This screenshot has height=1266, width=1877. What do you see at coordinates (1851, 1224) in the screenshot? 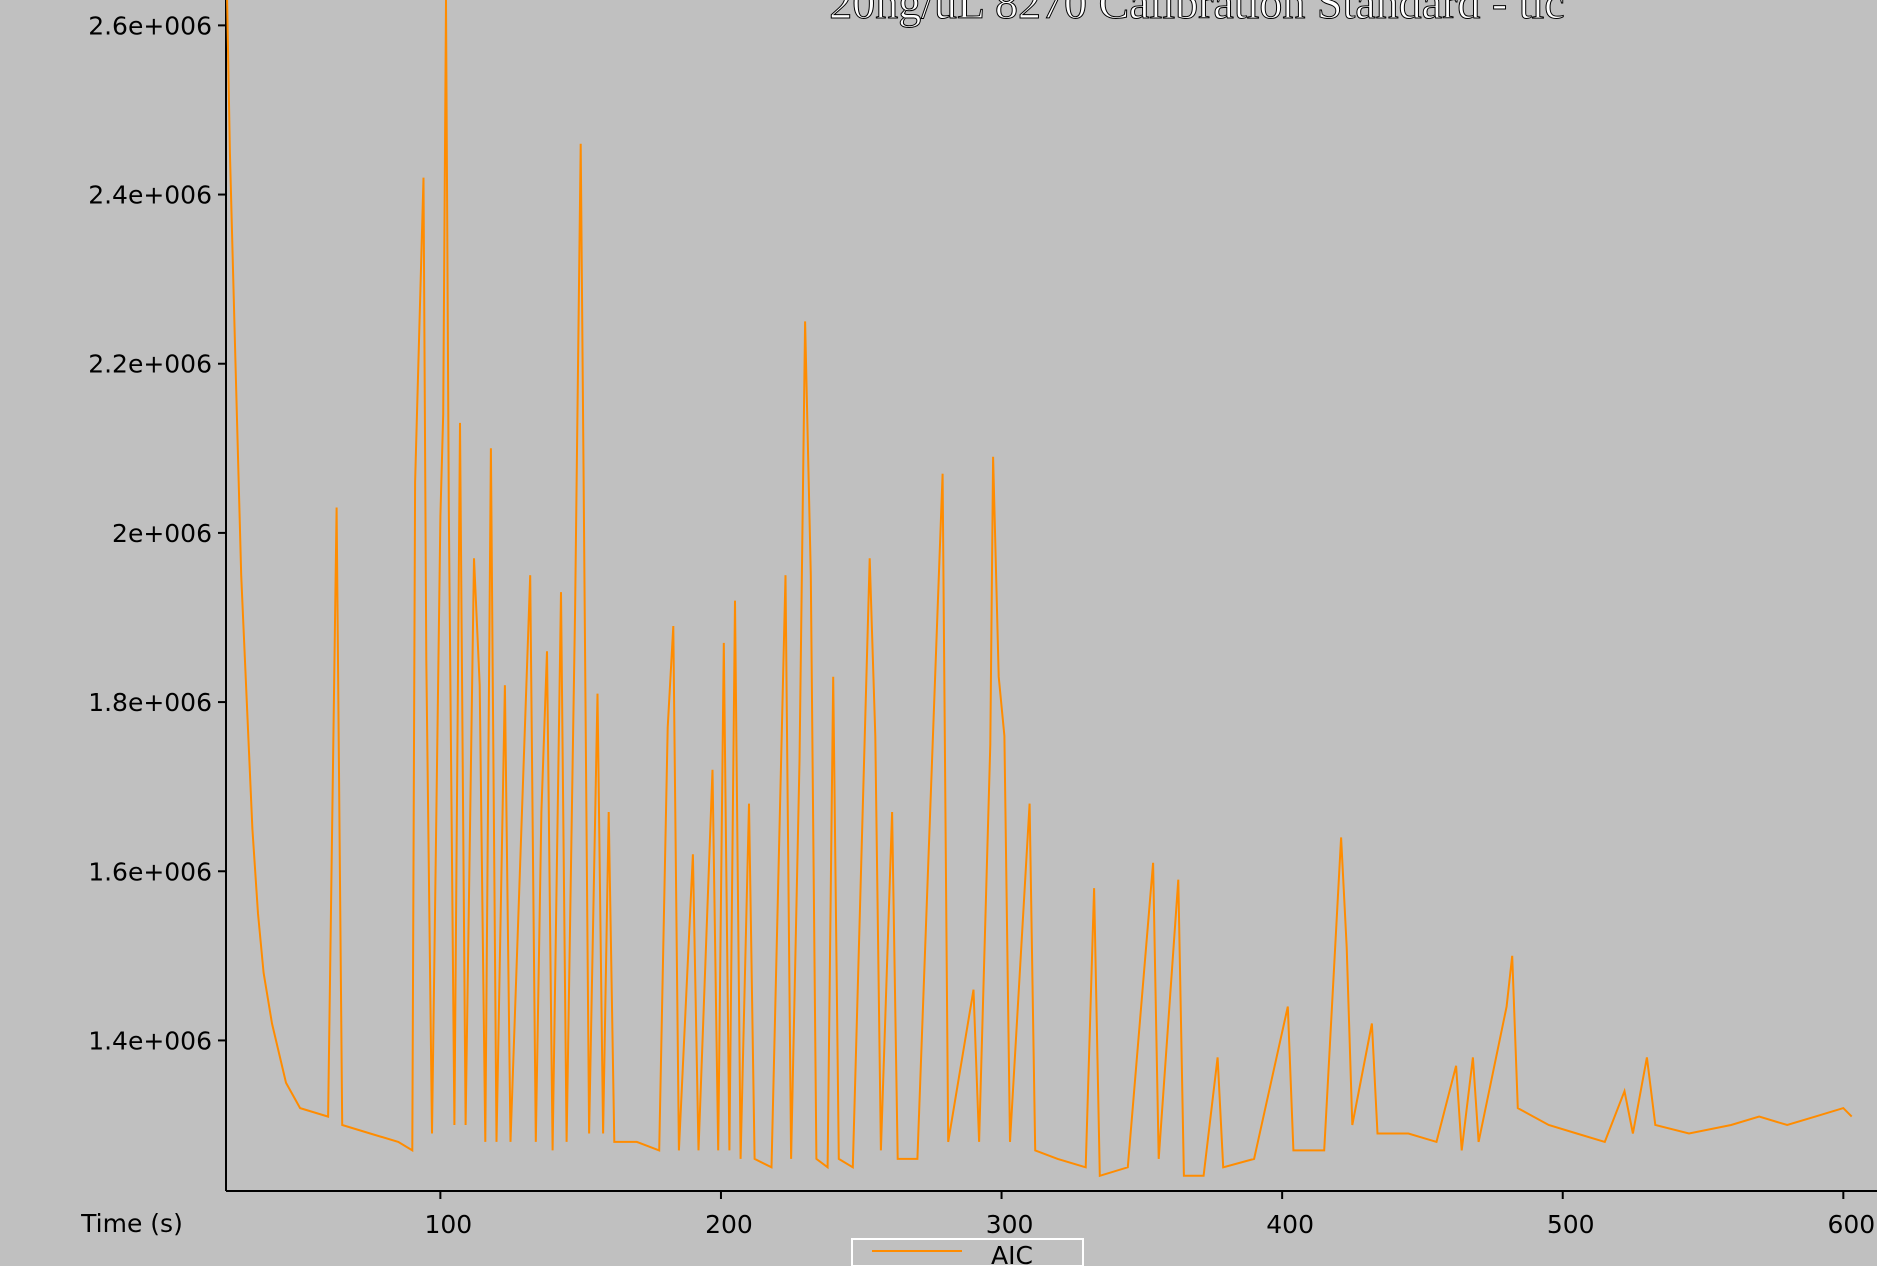
I see `x-tick-label: 600` at bounding box center [1851, 1224].